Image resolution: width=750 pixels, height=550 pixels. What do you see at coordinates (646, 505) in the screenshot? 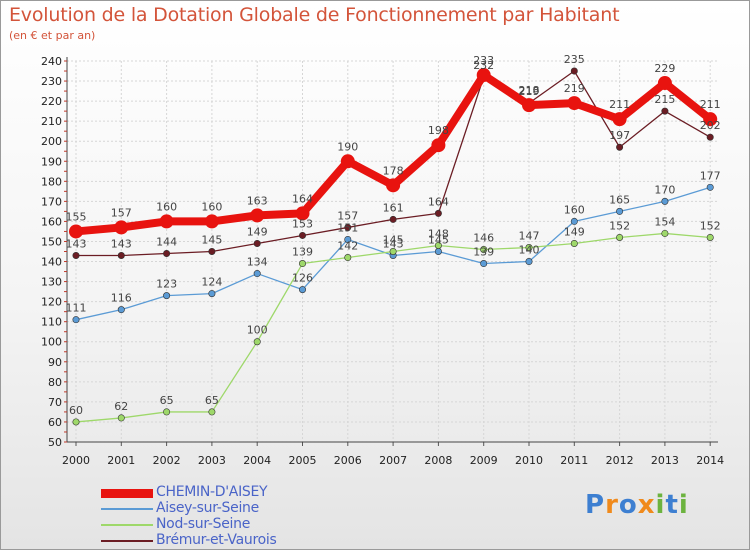
I see `logo-letter: x` at bounding box center [646, 505].